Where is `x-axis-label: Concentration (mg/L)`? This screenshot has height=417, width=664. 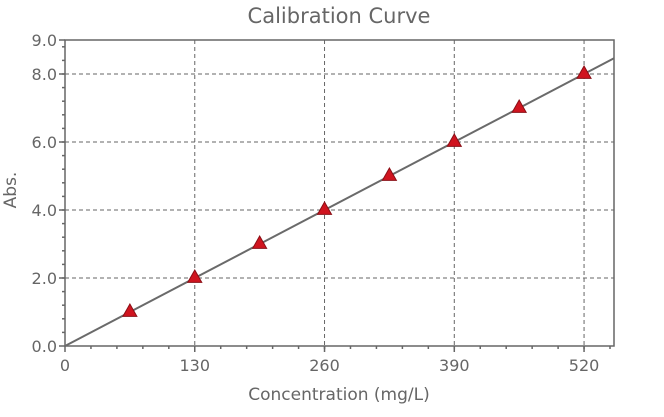
x-axis-label: Concentration (mg/L) is located at coordinates (338, 395).